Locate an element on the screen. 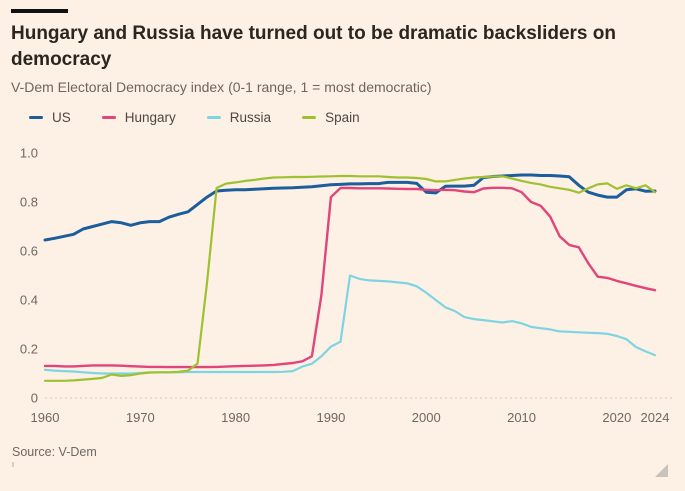 The height and width of the screenshot is (491, 685). y-axis-tick-label: 0.4 is located at coordinates (29, 300).